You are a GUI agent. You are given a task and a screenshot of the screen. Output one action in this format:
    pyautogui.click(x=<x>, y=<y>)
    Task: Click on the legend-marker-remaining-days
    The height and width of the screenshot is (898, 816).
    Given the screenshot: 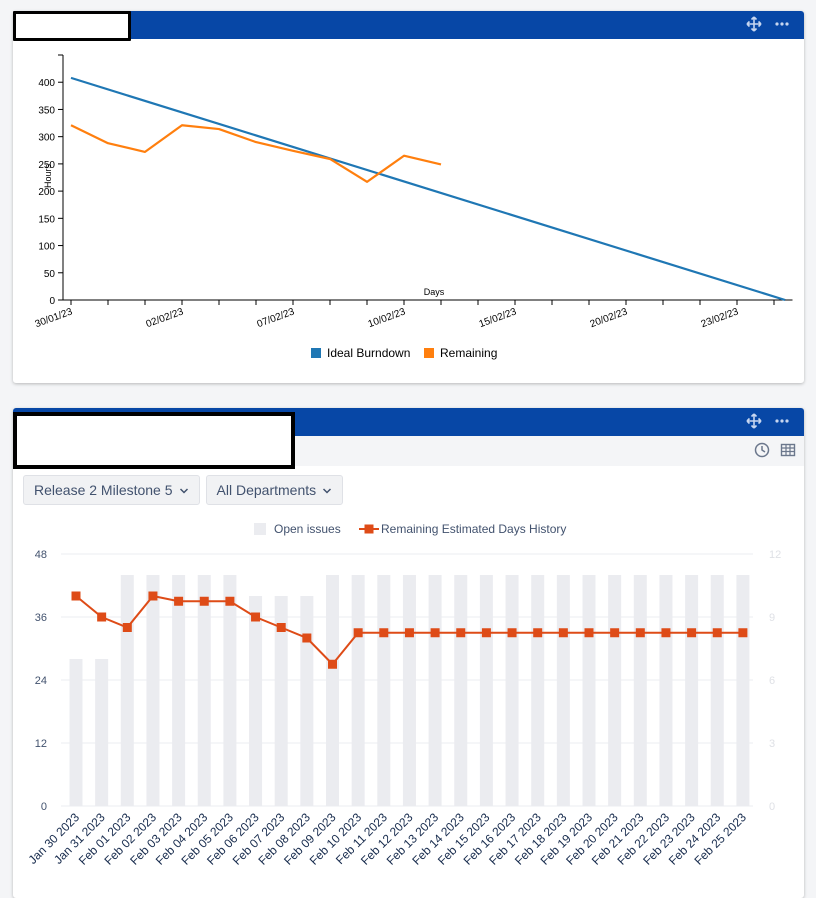 What is the action you would take?
    pyautogui.click(x=369, y=529)
    